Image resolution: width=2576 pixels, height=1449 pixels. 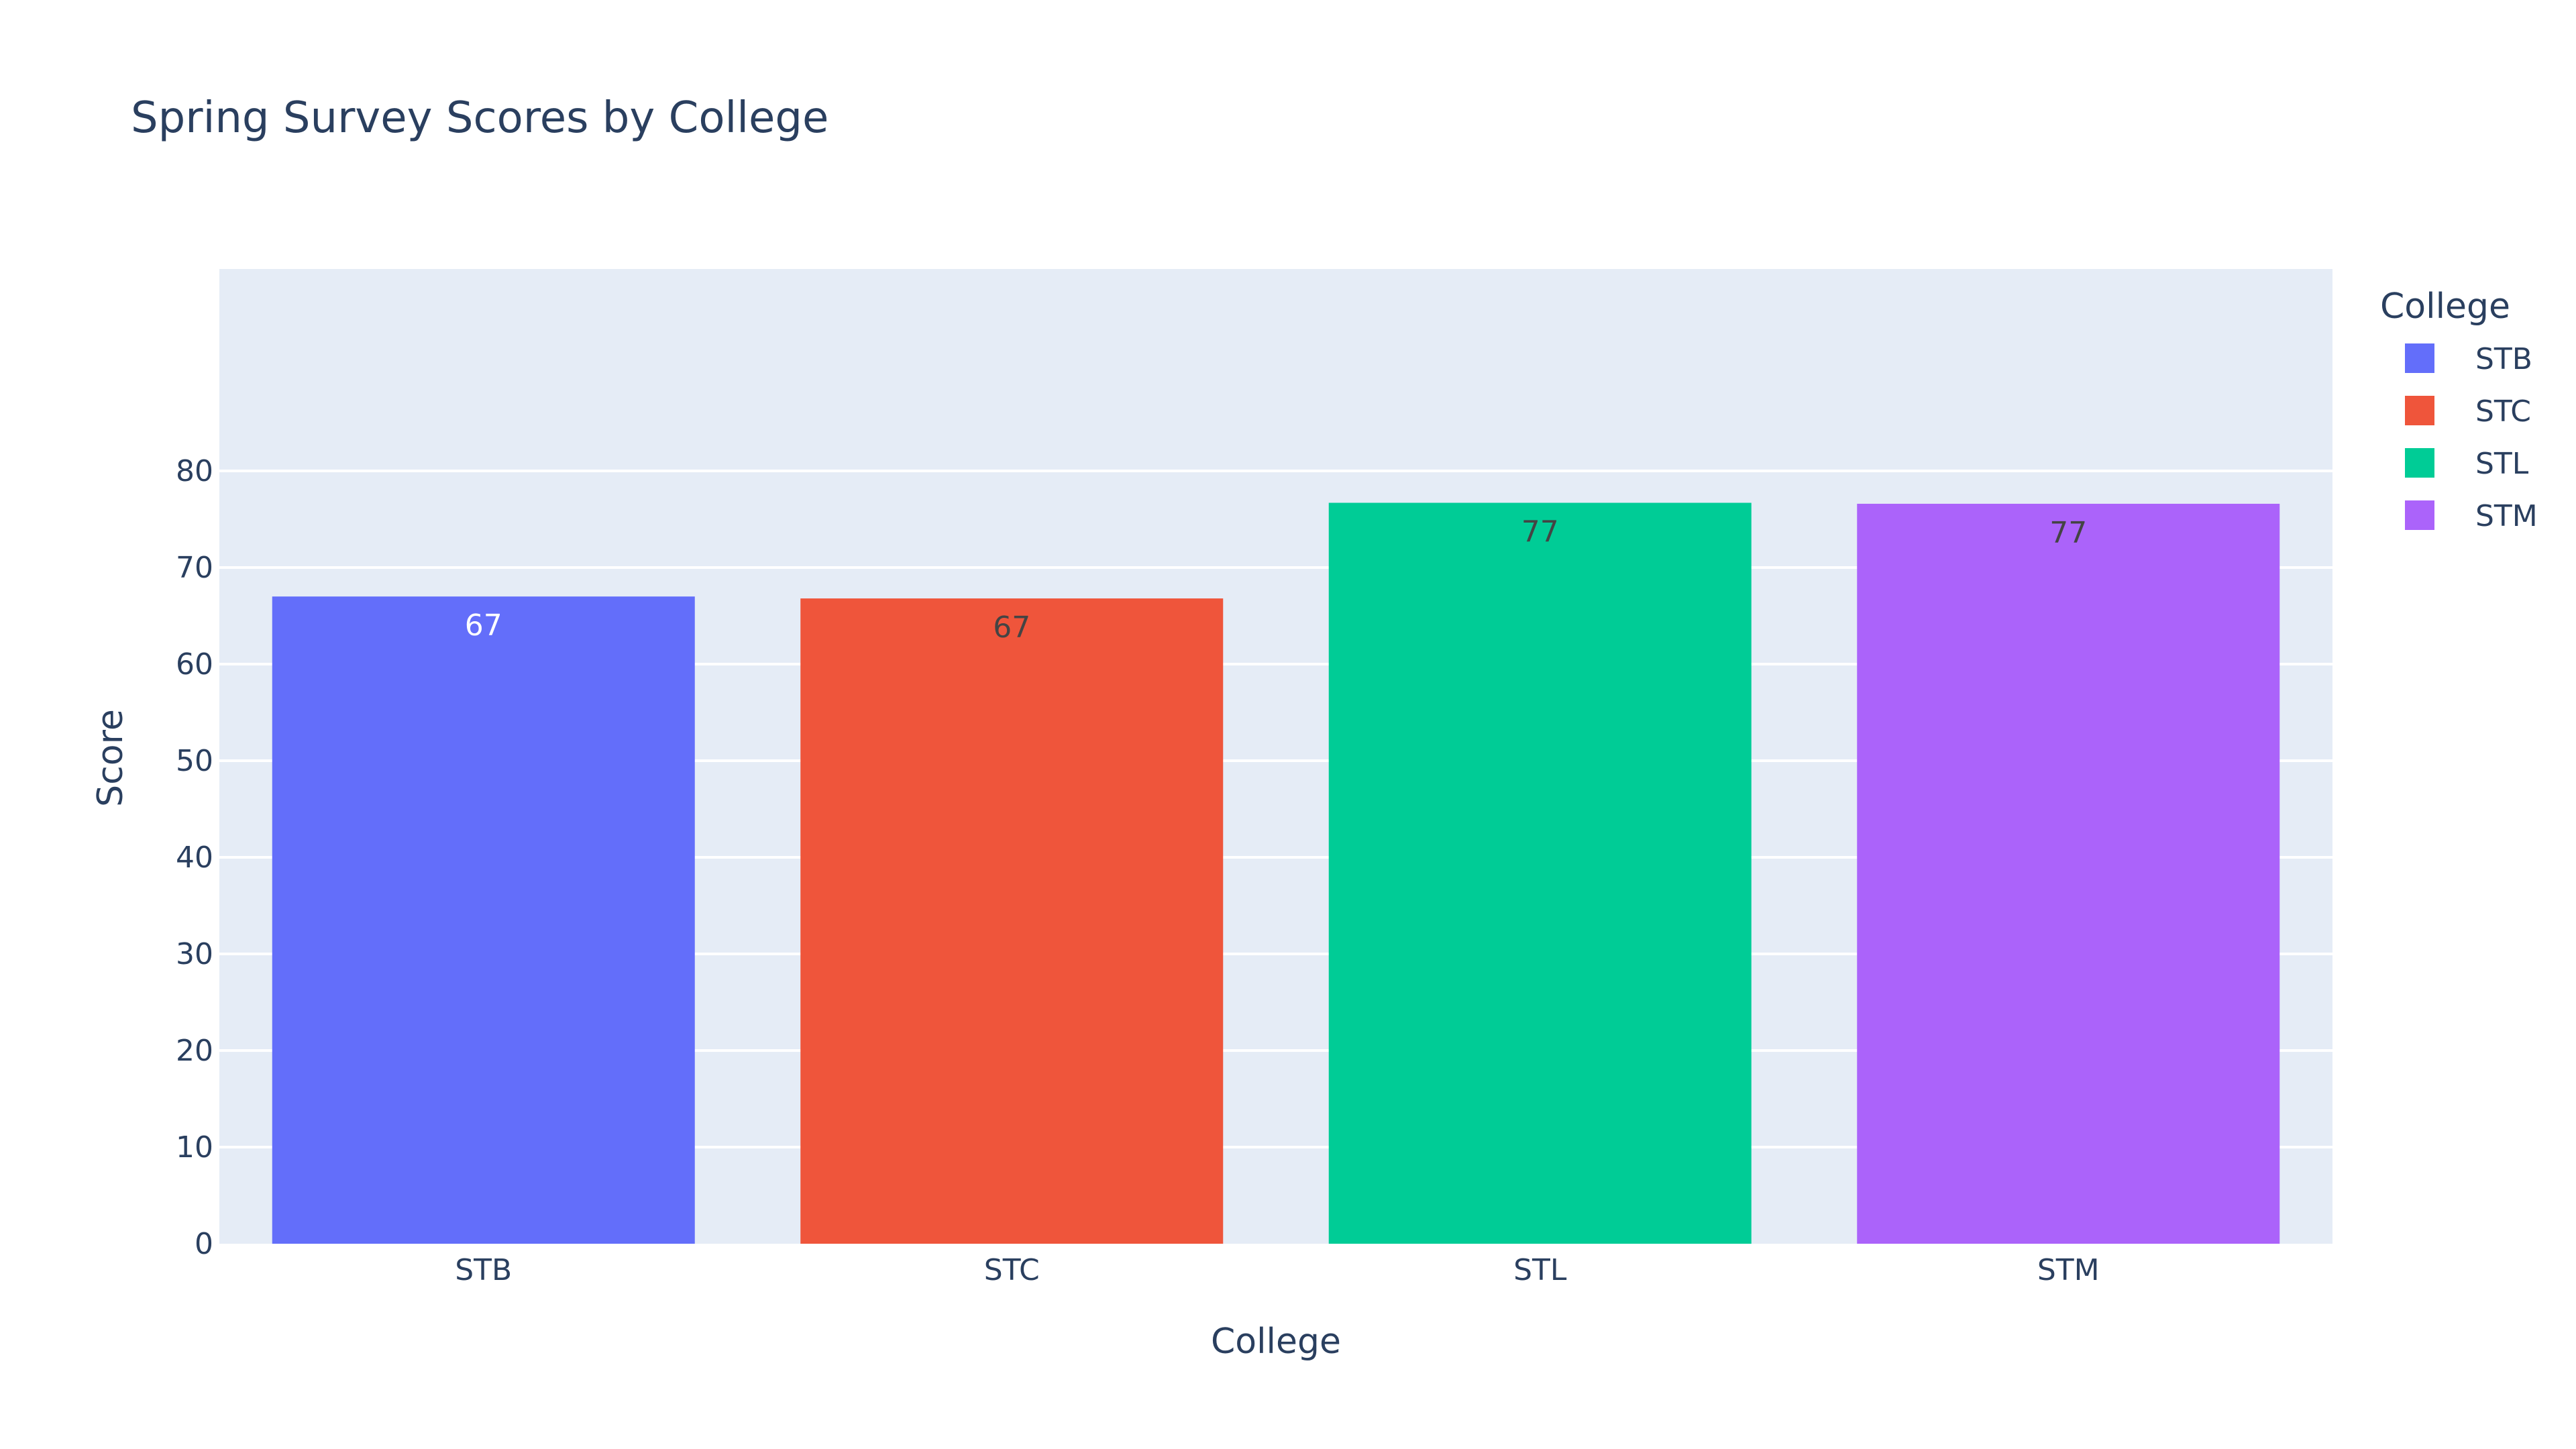 I want to click on y-axis-ticks: 0 10 20 30 40 50 60 70 80, so click(x=194, y=857).